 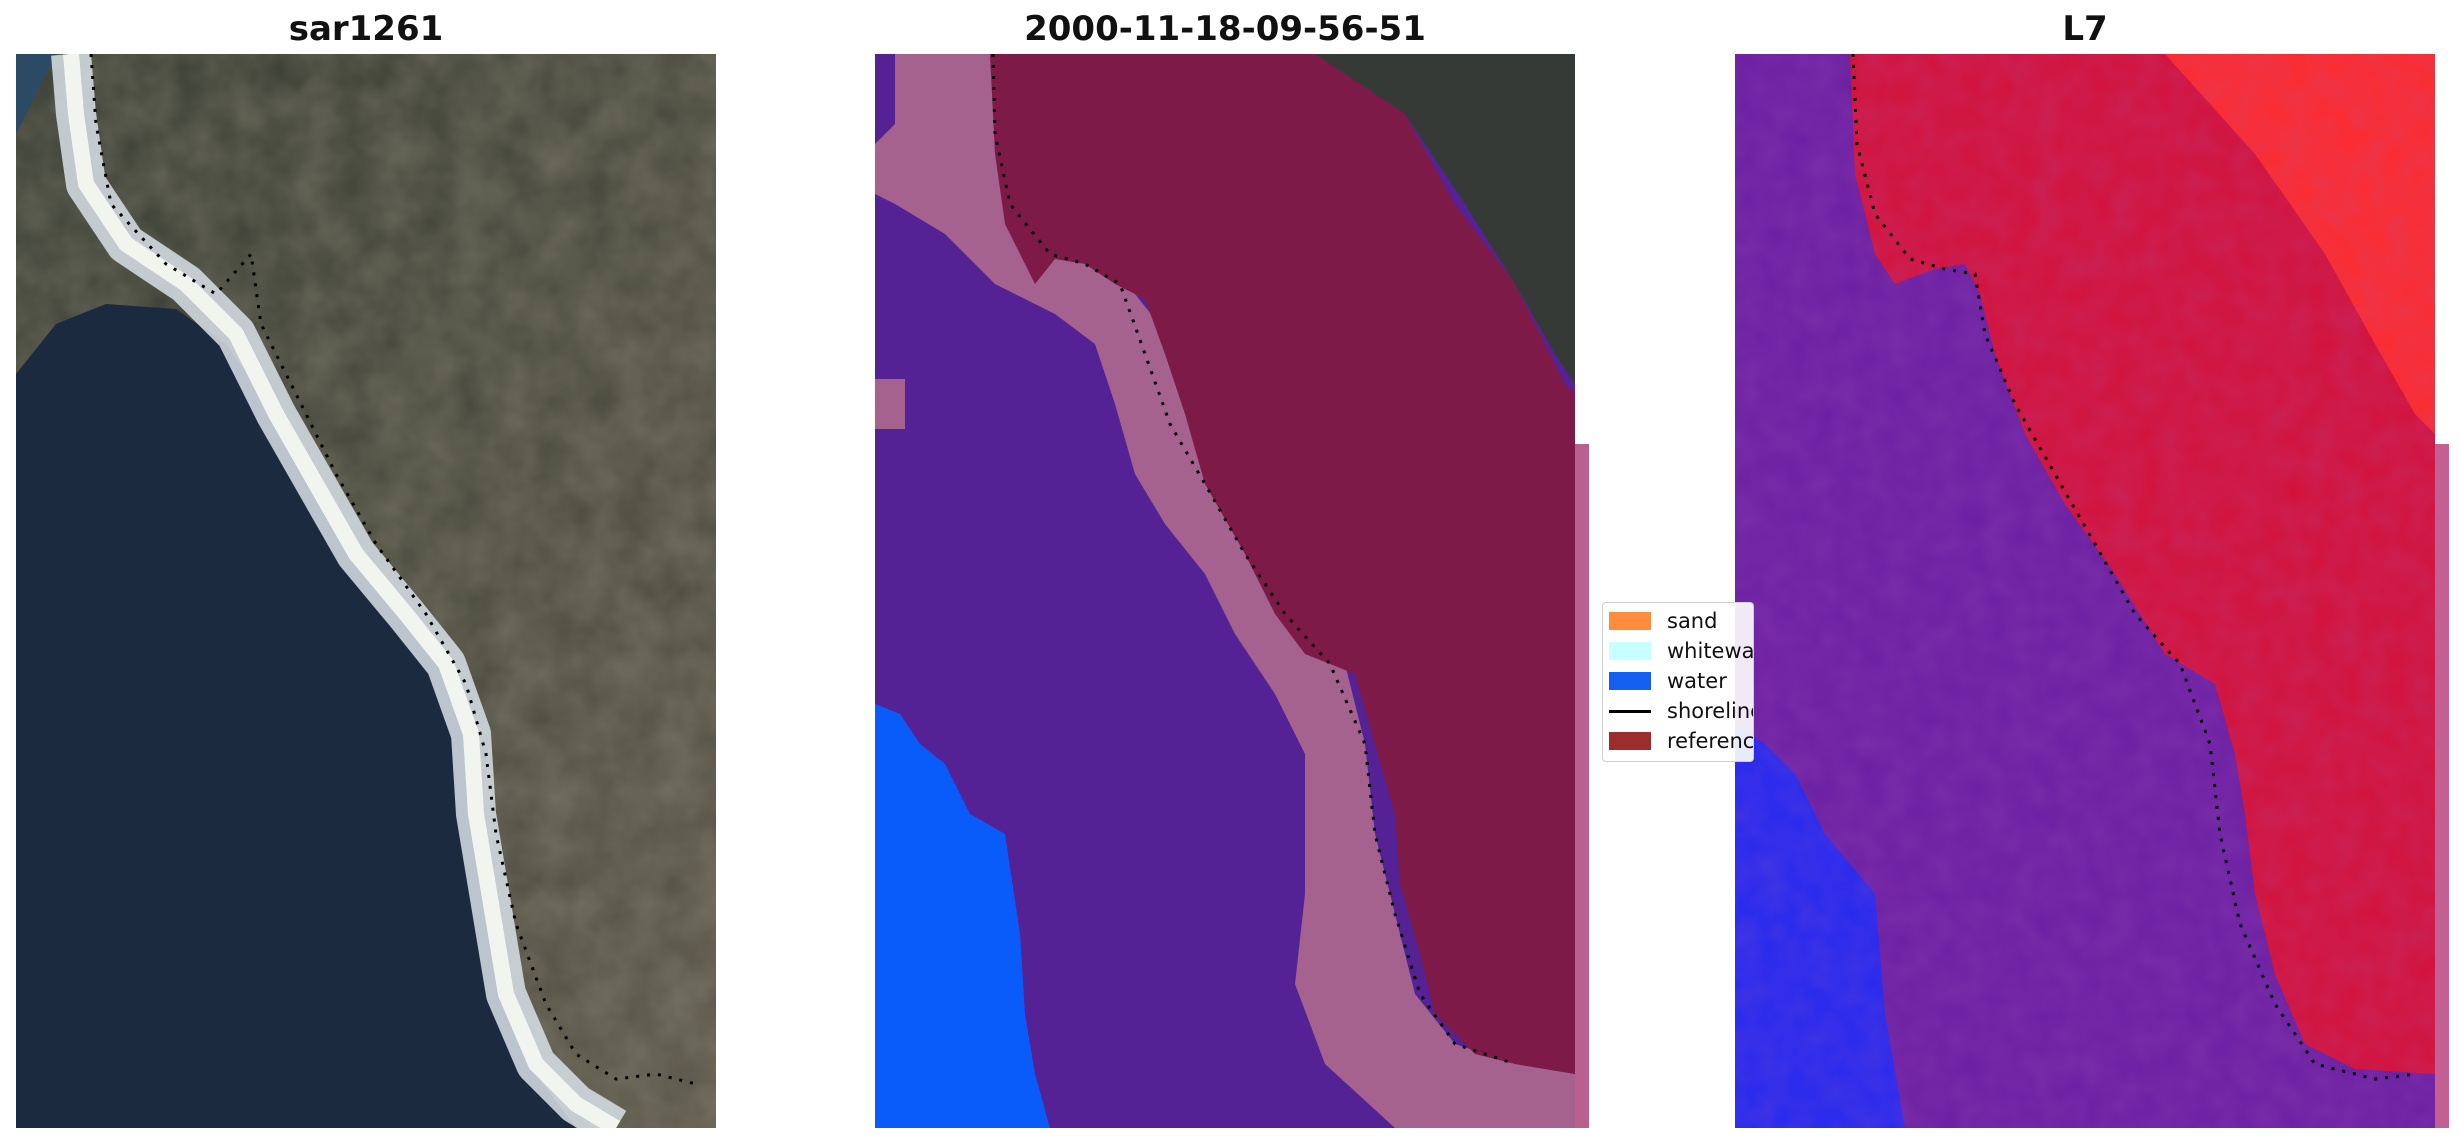 What do you see at coordinates (366, 29) in the screenshot?
I see `panel-title-rgb: sar1261` at bounding box center [366, 29].